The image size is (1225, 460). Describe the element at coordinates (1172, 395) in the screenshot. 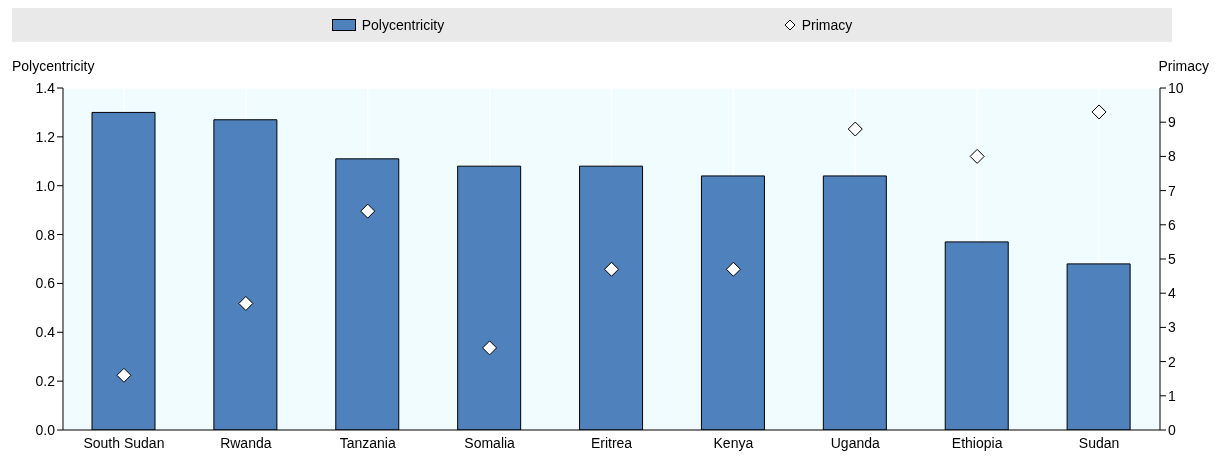

I see `y2-tick-label: 1` at that location.